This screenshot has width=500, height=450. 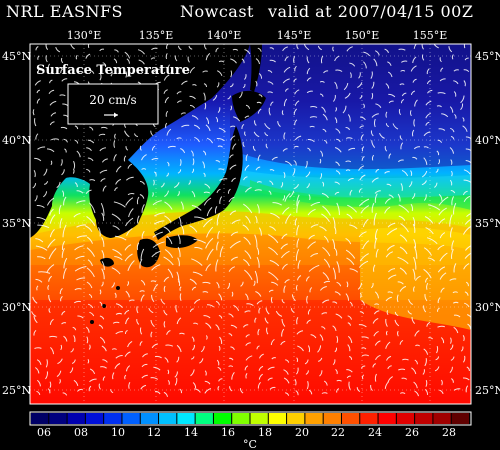 What do you see at coordinates (294, 35) in the screenshot?
I see `lon-label-145: 145°E` at bounding box center [294, 35].